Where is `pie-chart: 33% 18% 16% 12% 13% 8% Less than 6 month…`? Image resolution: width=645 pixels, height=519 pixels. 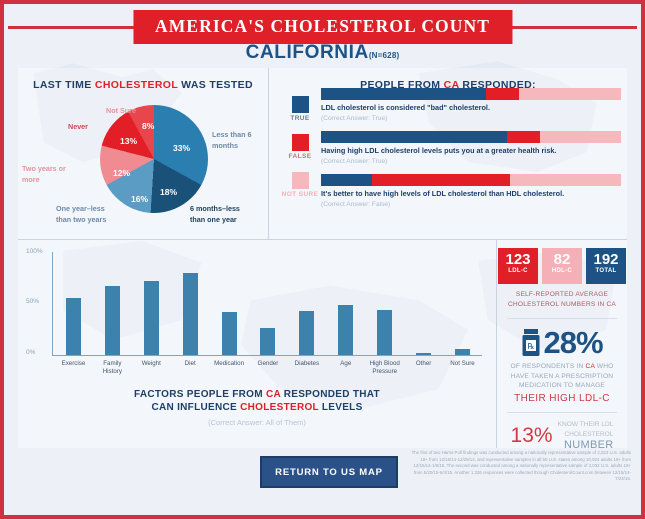 pie-chart: 33% 18% 16% 12% 13% 8% Less than 6 month… is located at coordinates (143, 163).